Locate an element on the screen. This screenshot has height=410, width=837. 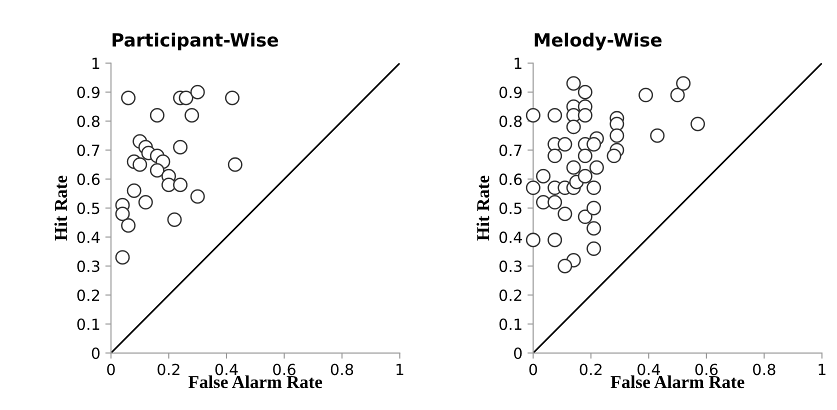
chart-title: Participant-Wise is located at coordinates (195, 41).